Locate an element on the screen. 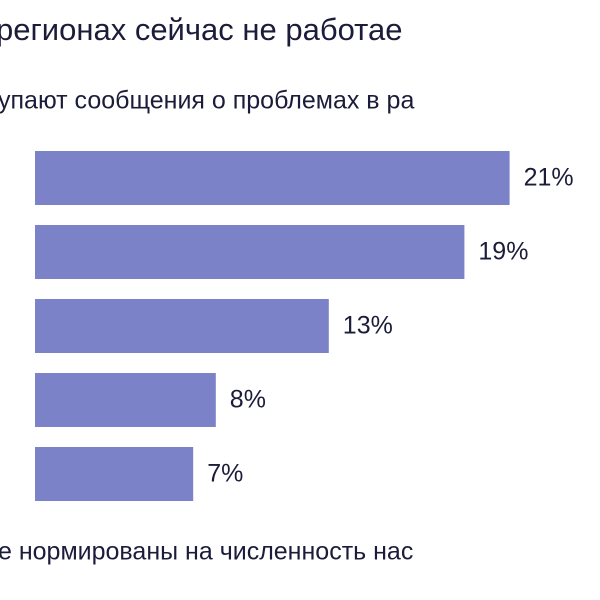 The height and width of the screenshot is (600, 600). chart-subtitle: упают сообщения о проблемах в ра is located at coordinates (207, 101).